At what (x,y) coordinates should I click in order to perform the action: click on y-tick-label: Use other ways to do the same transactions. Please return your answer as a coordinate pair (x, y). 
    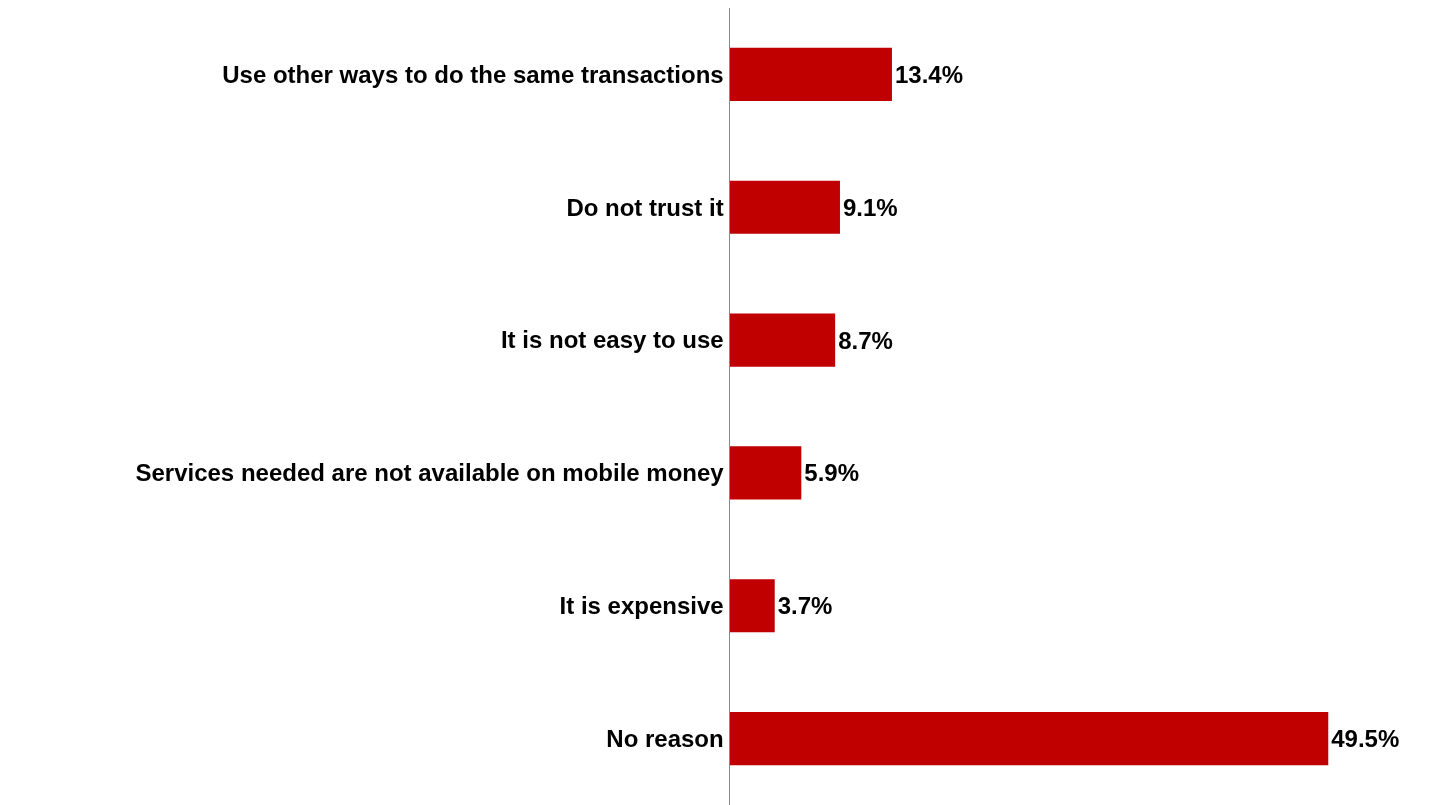
    Looking at the image, I should click on (473, 74).